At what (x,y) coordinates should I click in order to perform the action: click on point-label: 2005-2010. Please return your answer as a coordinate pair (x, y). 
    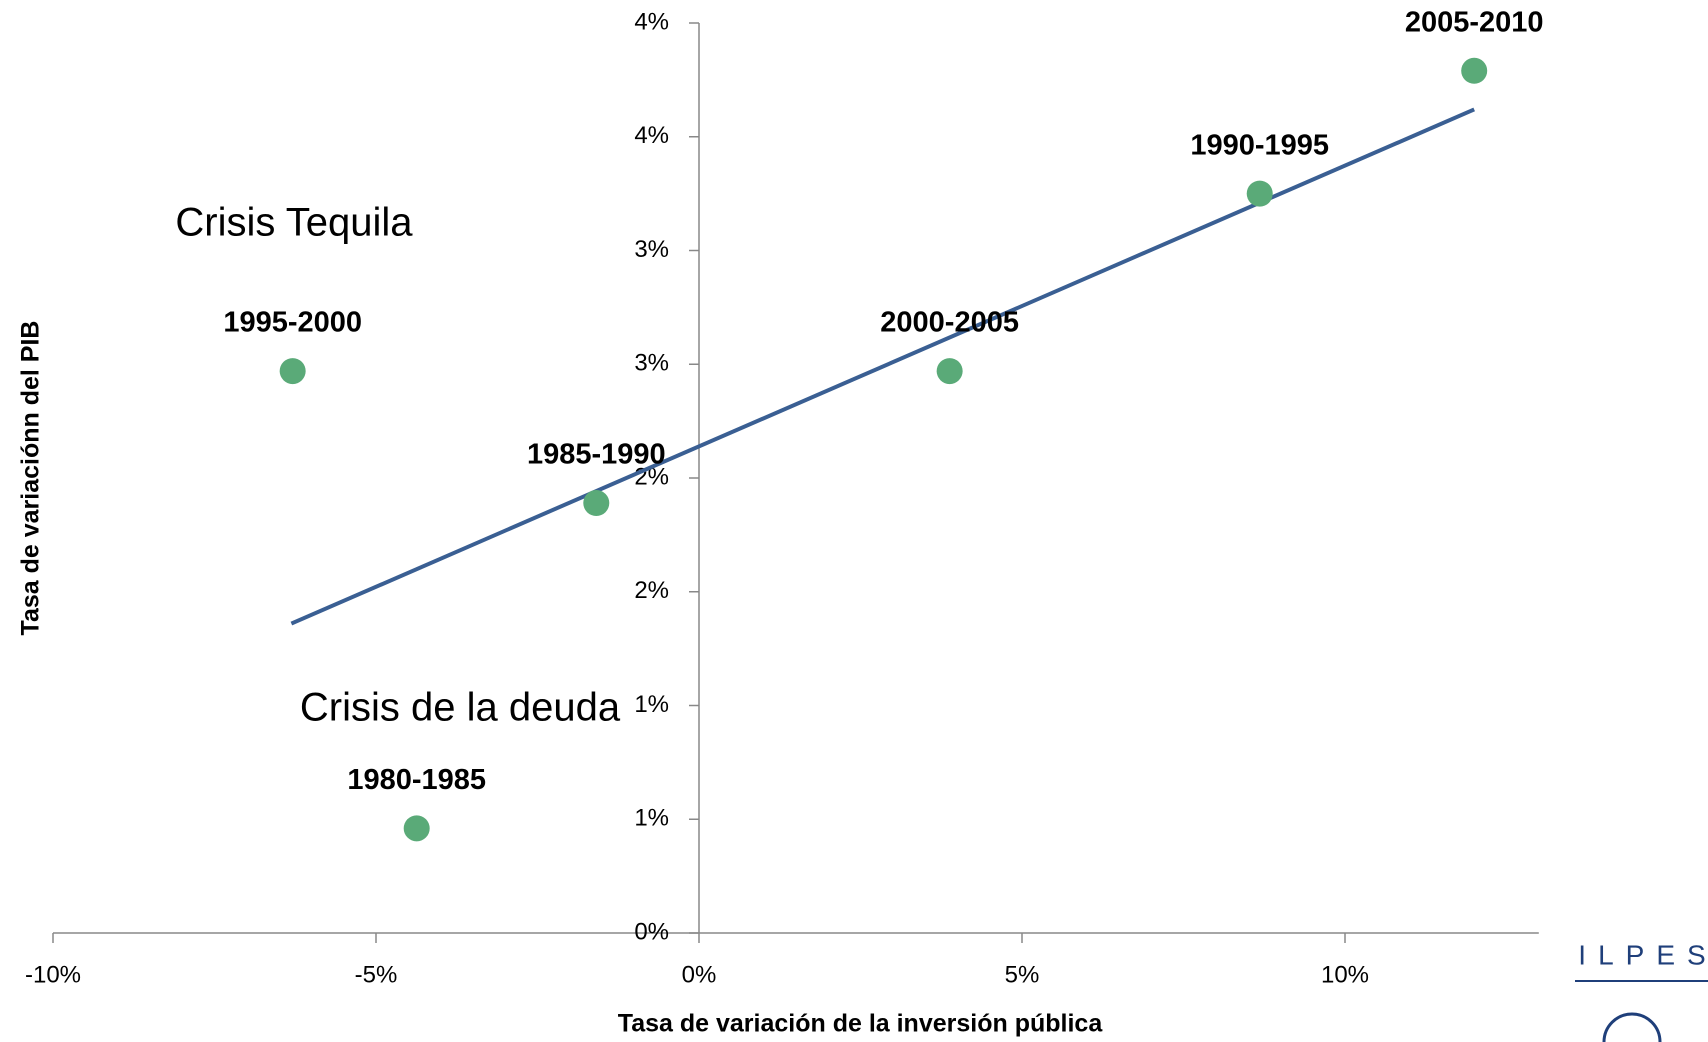
    Looking at the image, I should click on (1474, 22).